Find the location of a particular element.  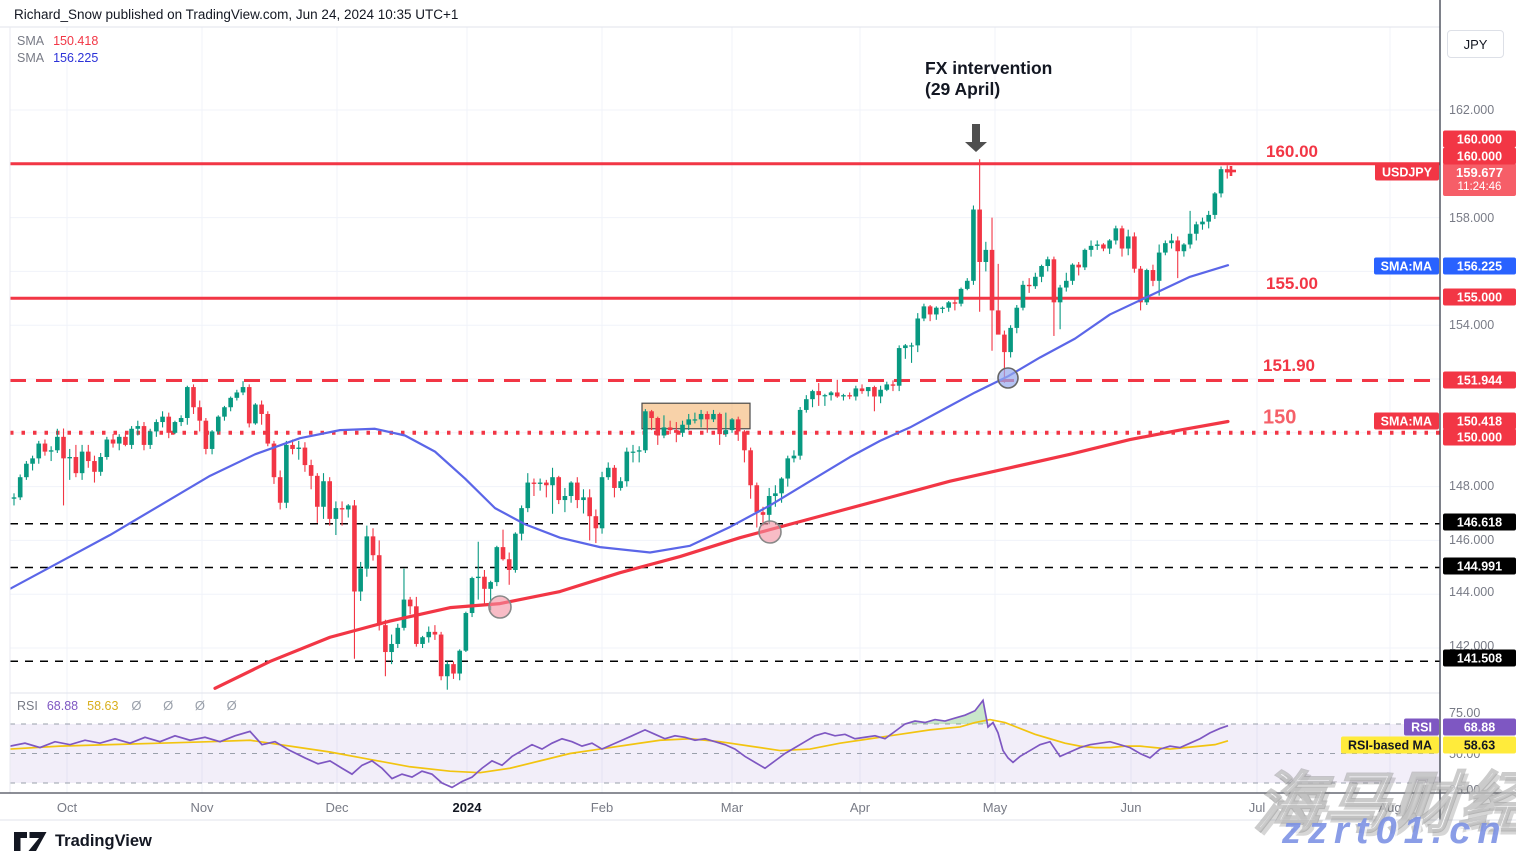

last-price-badge: 159.677 11:24:46 is located at coordinates (1479, 179).